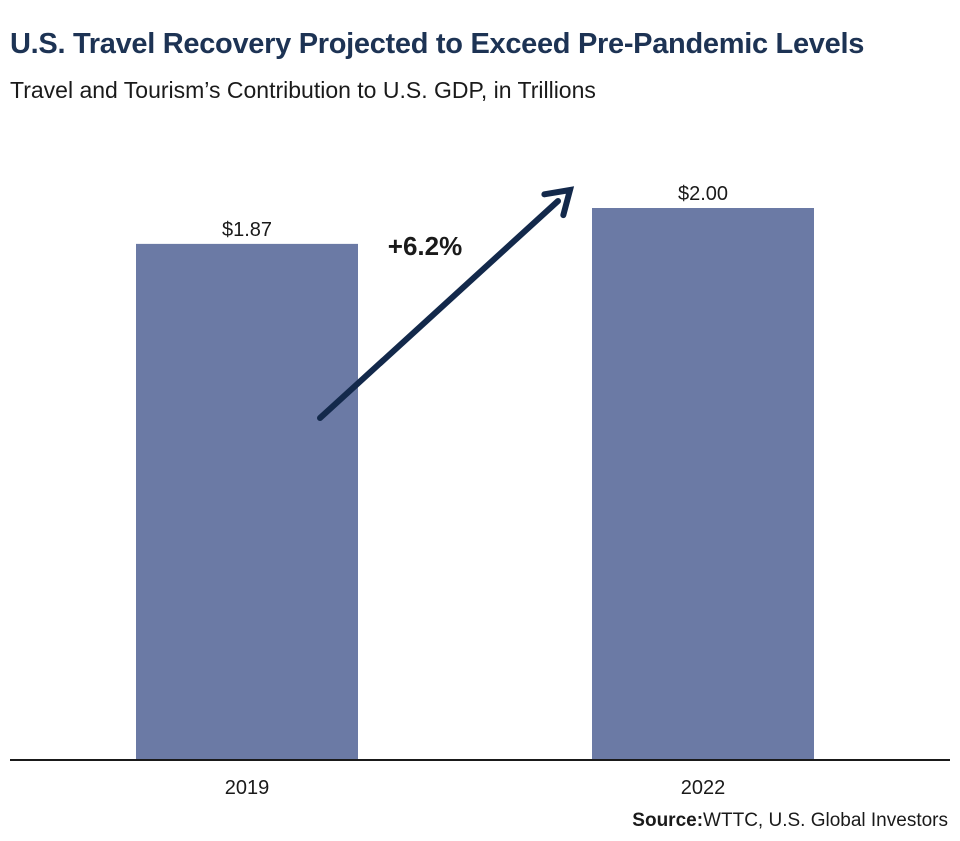 The image size is (960, 841). What do you see at coordinates (425, 246) in the screenshot?
I see `growth-annotation: +6.2%` at bounding box center [425, 246].